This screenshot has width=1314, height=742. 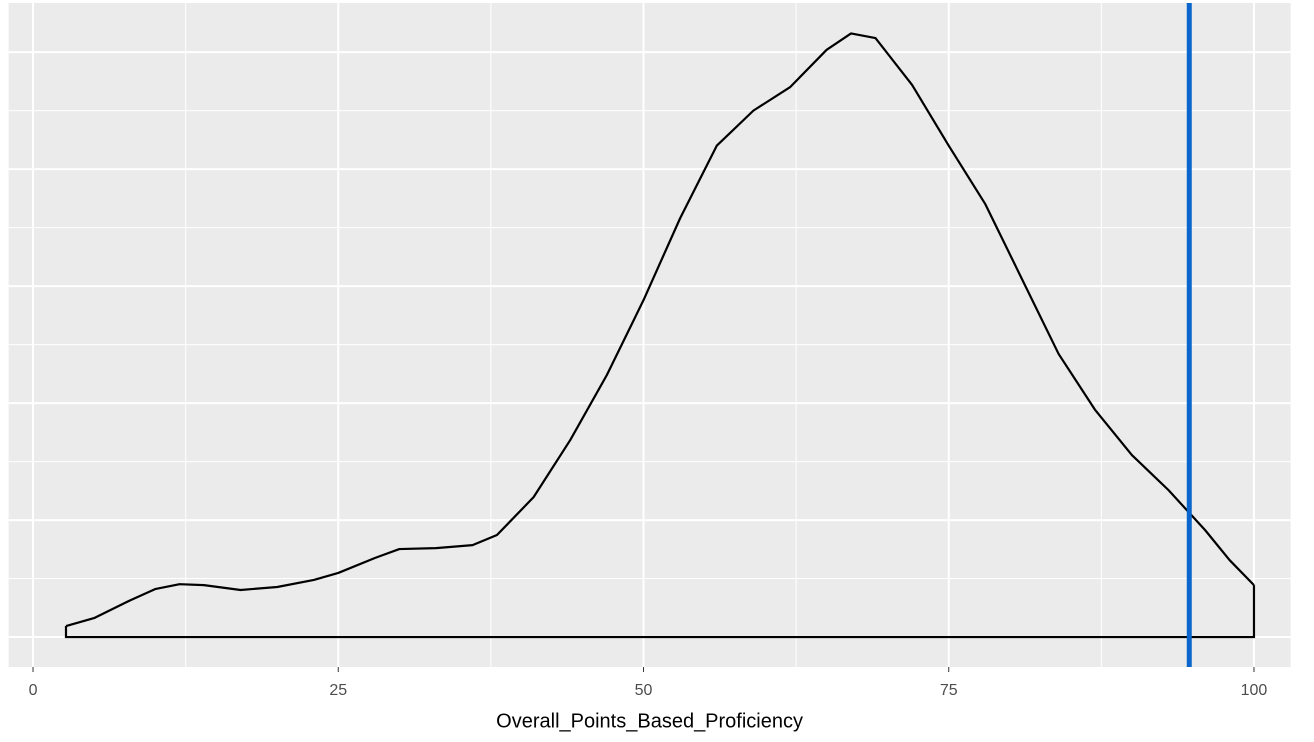 What do you see at coordinates (1254, 690) in the screenshot?
I see `x-tick-label: 100` at bounding box center [1254, 690].